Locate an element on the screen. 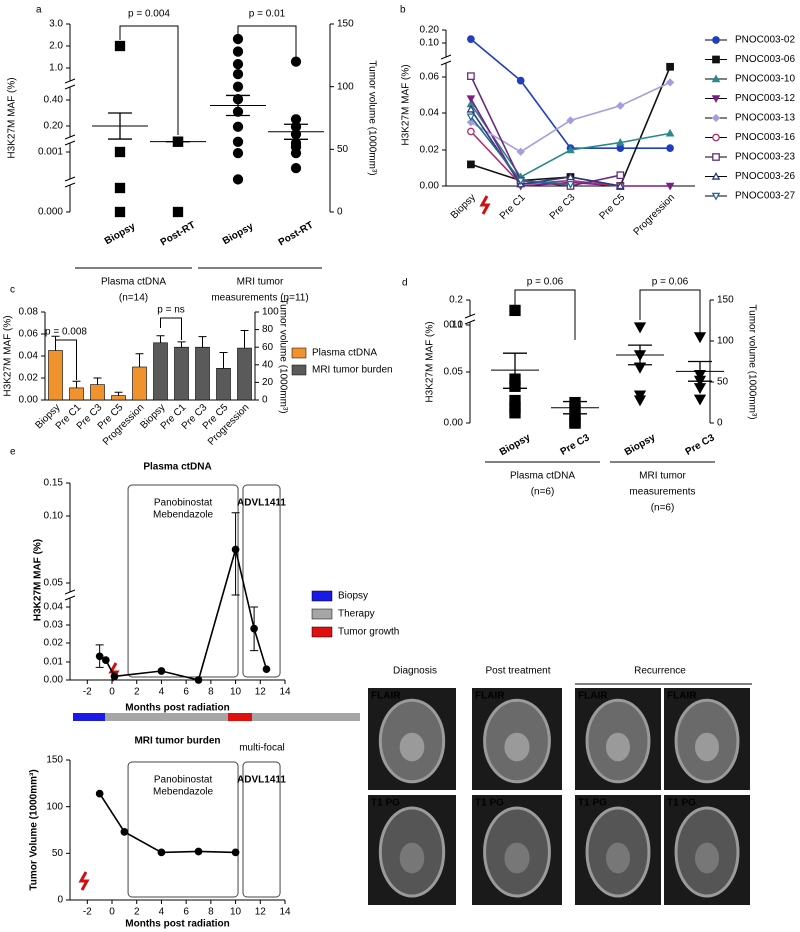 Image resolution: width=800 pixels, height=932 pixels. y-tick-label: 0.20 is located at coordinates (54, 126).